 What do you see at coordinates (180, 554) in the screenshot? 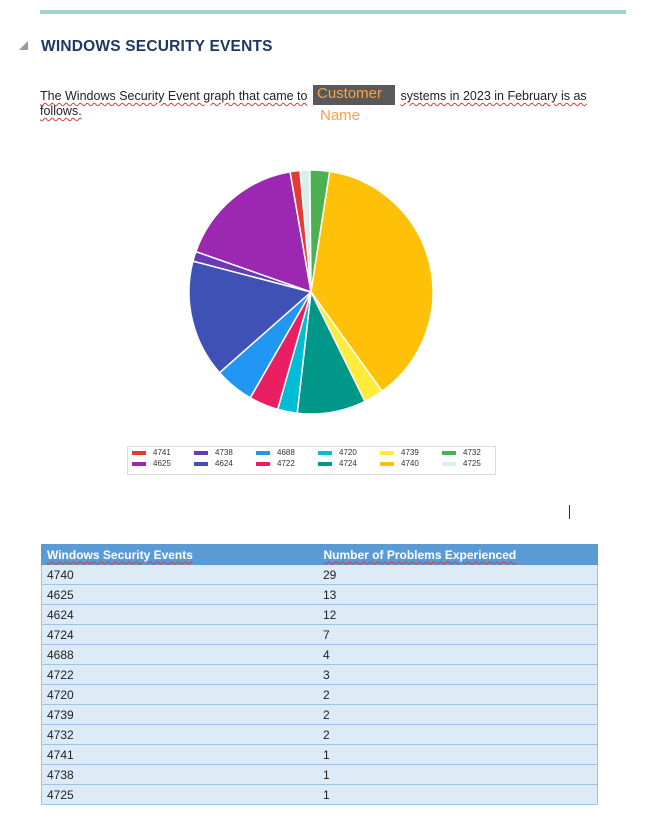
I see `table-header-events: Windows Security Events` at bounding box center [180, 554].